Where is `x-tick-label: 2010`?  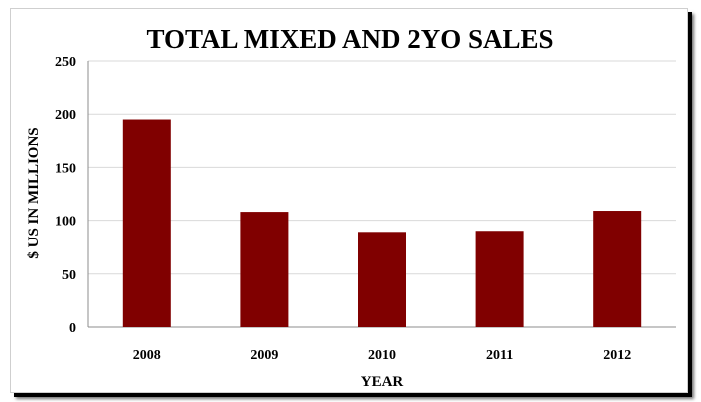 x-tick-label: 2010 is located at coordinates (382, 355).